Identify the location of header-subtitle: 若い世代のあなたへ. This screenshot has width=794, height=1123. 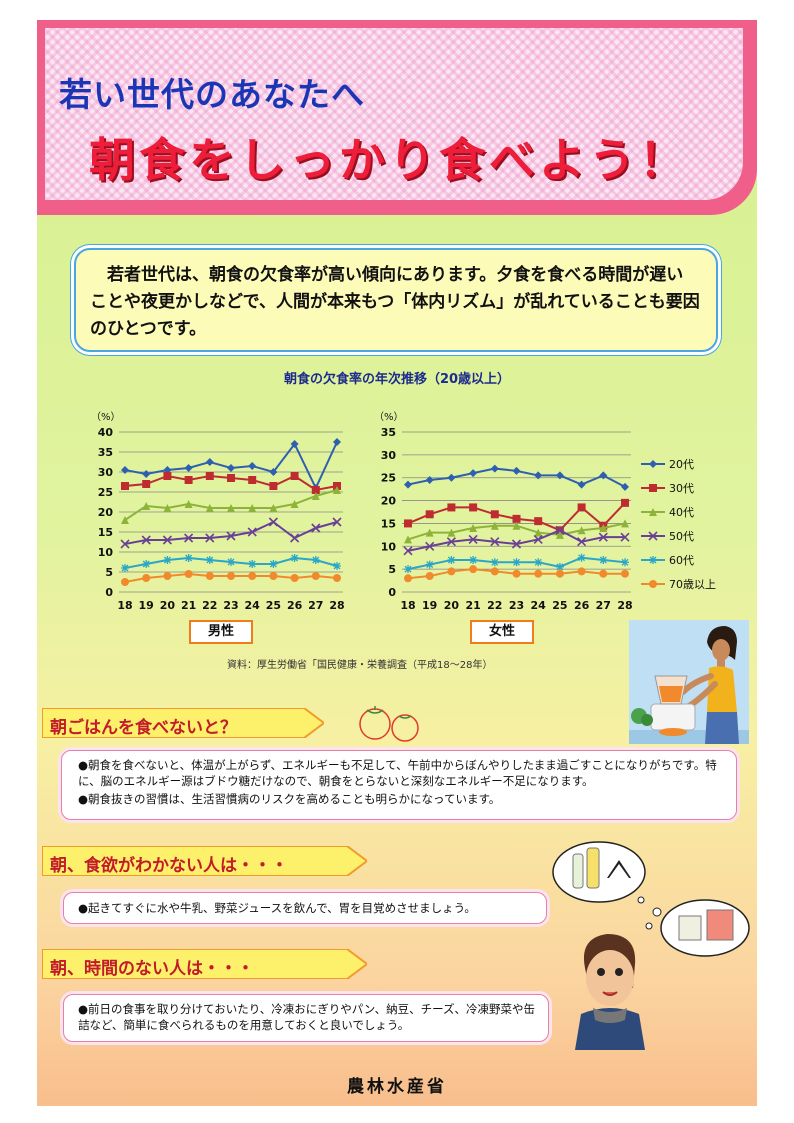
(212, 94).